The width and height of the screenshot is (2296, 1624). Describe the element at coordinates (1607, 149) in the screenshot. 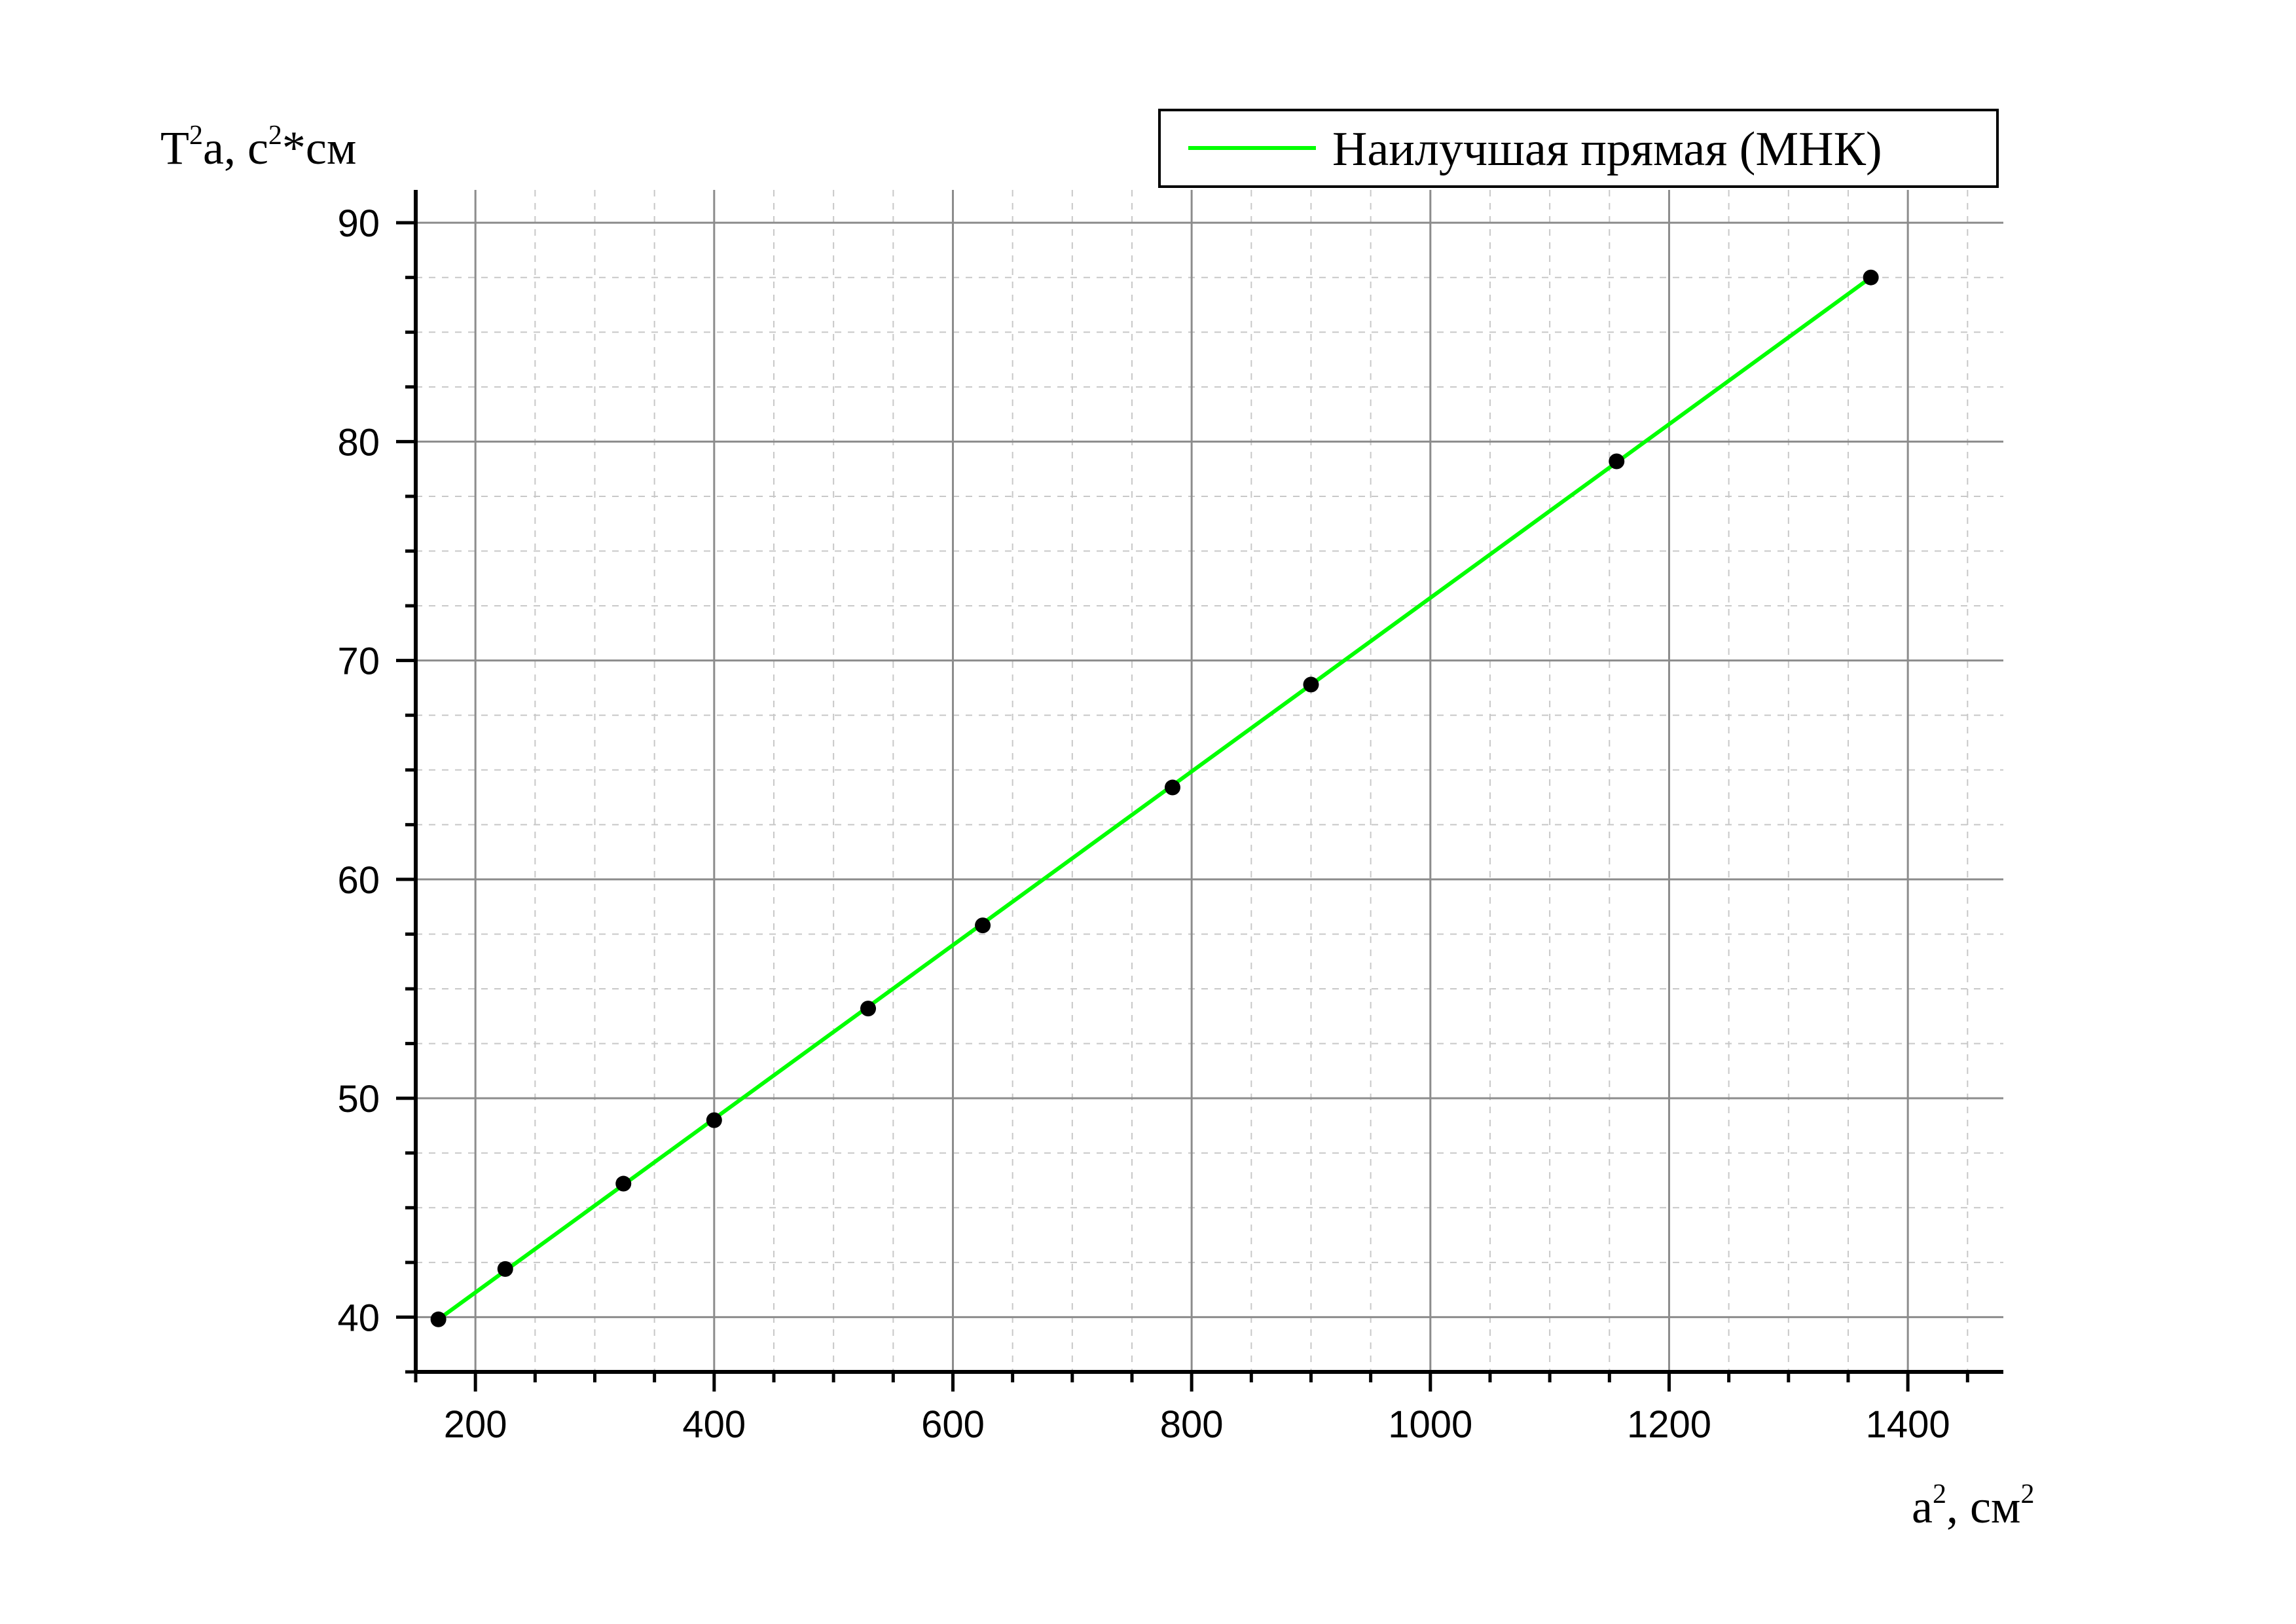

I see `legend-label: Наилучшая прямая (МНК)` at that location.